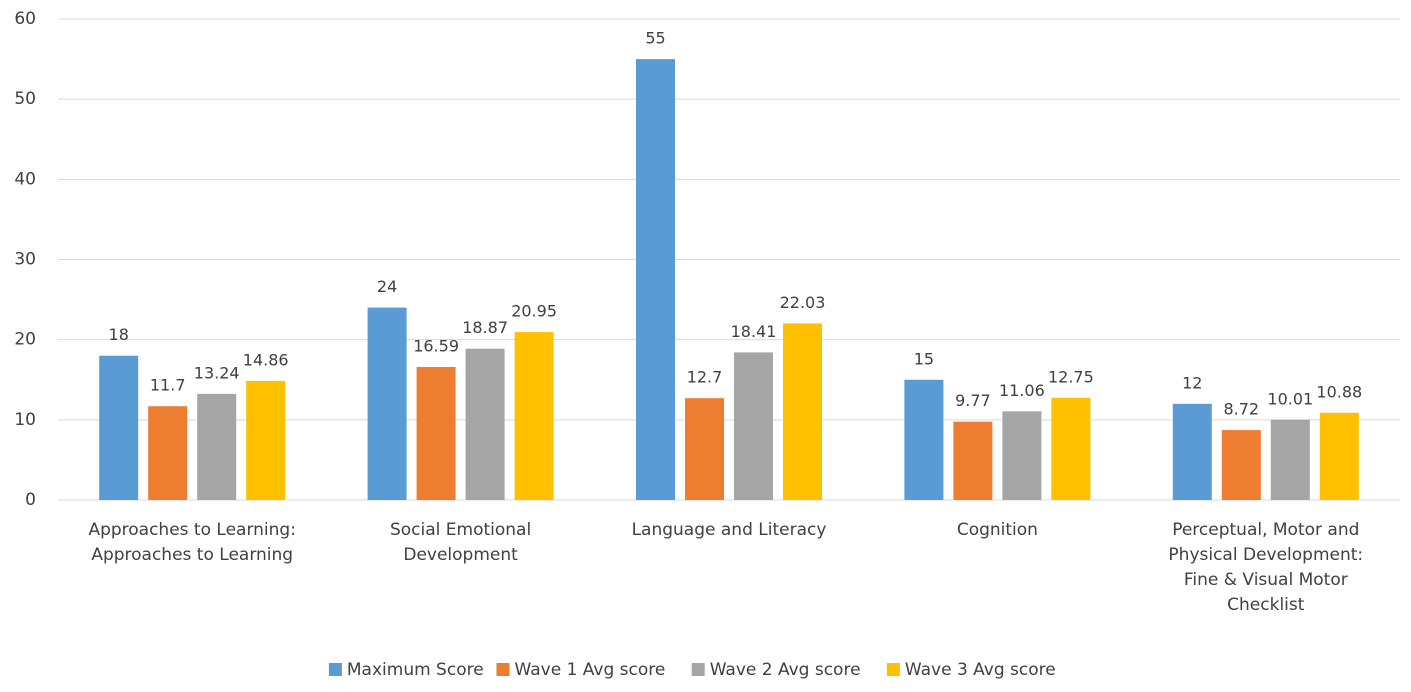  Describe the element at coordinates (25, 99) in the screenshot. I see `y-tick-label: 50` at that location.